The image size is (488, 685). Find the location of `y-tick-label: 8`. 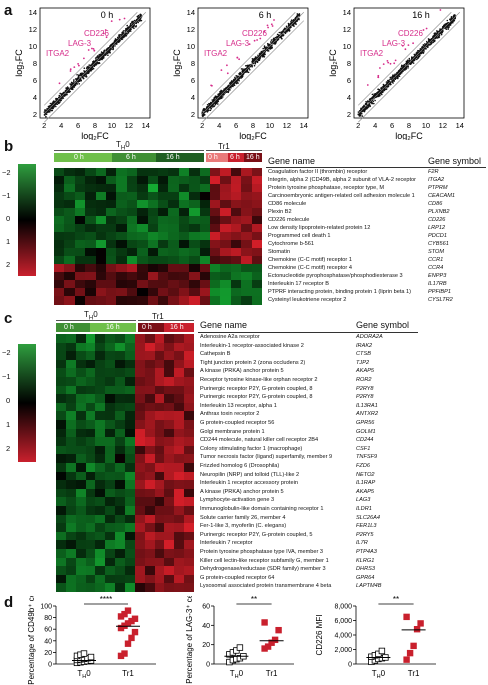

y-tick-label: 8 is located at coordinates (193, 63).